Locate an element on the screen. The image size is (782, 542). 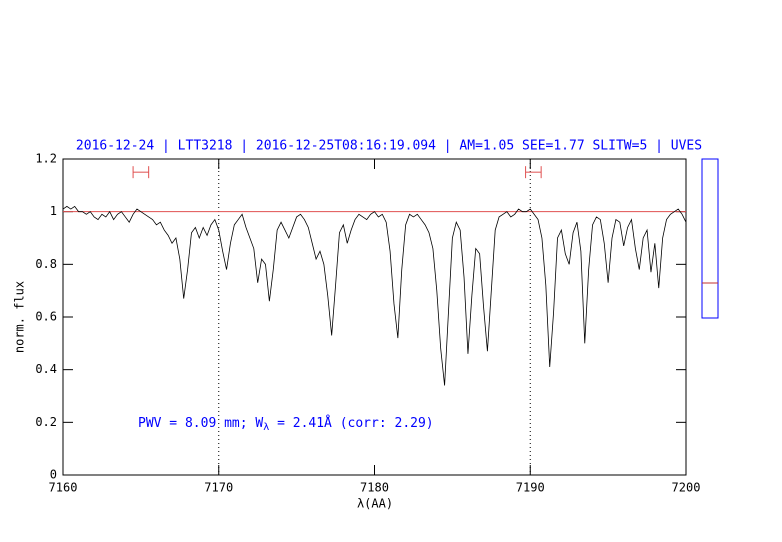
y-tick-label: 0.6 is located at coordinates (46, 317).